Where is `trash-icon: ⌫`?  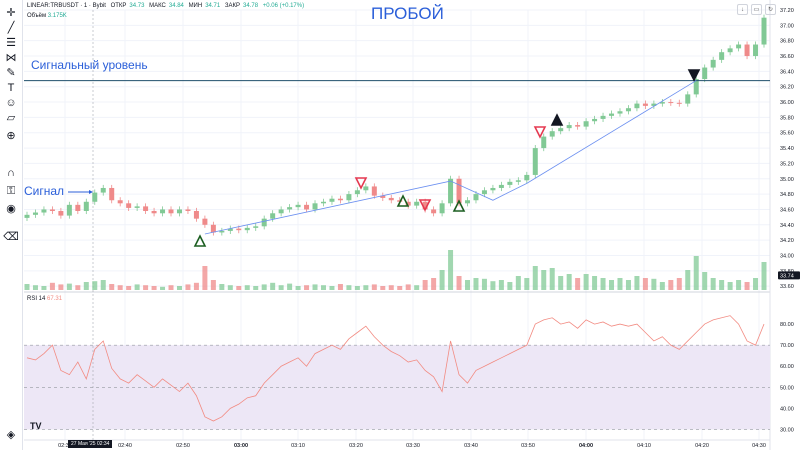 trash-icon: ⌫ is located at coordinates (11, 237).